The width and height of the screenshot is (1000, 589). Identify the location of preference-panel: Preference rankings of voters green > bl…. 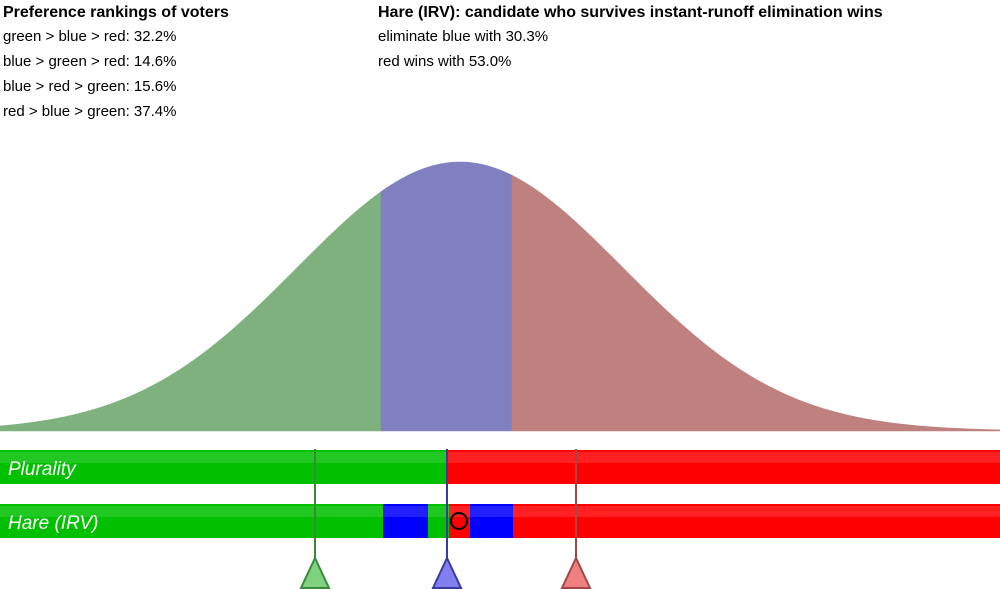
(116, 63).